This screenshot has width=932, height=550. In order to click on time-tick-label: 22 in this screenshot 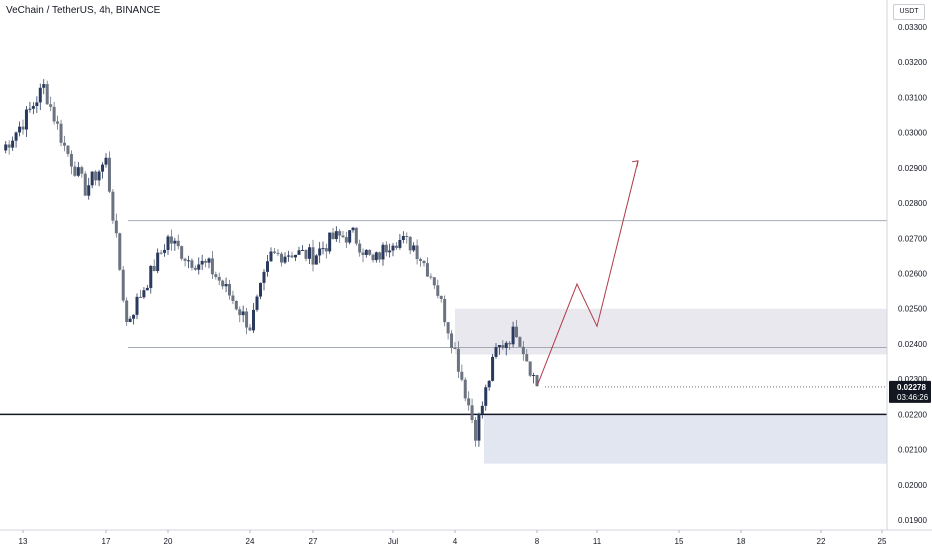, I will do `click(821, 541)`.